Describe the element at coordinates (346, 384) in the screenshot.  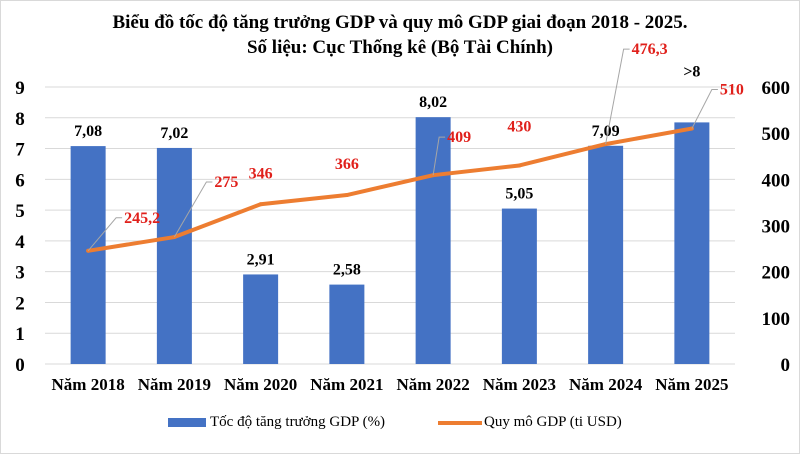
I see `x-tick-label: Năm 2021` at that location.